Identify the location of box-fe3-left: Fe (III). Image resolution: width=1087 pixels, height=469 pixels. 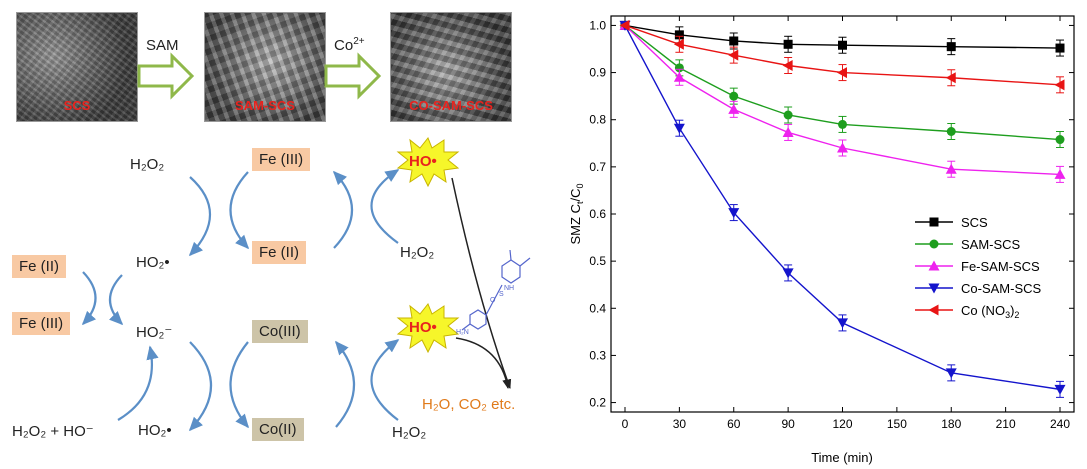
(41, 323).